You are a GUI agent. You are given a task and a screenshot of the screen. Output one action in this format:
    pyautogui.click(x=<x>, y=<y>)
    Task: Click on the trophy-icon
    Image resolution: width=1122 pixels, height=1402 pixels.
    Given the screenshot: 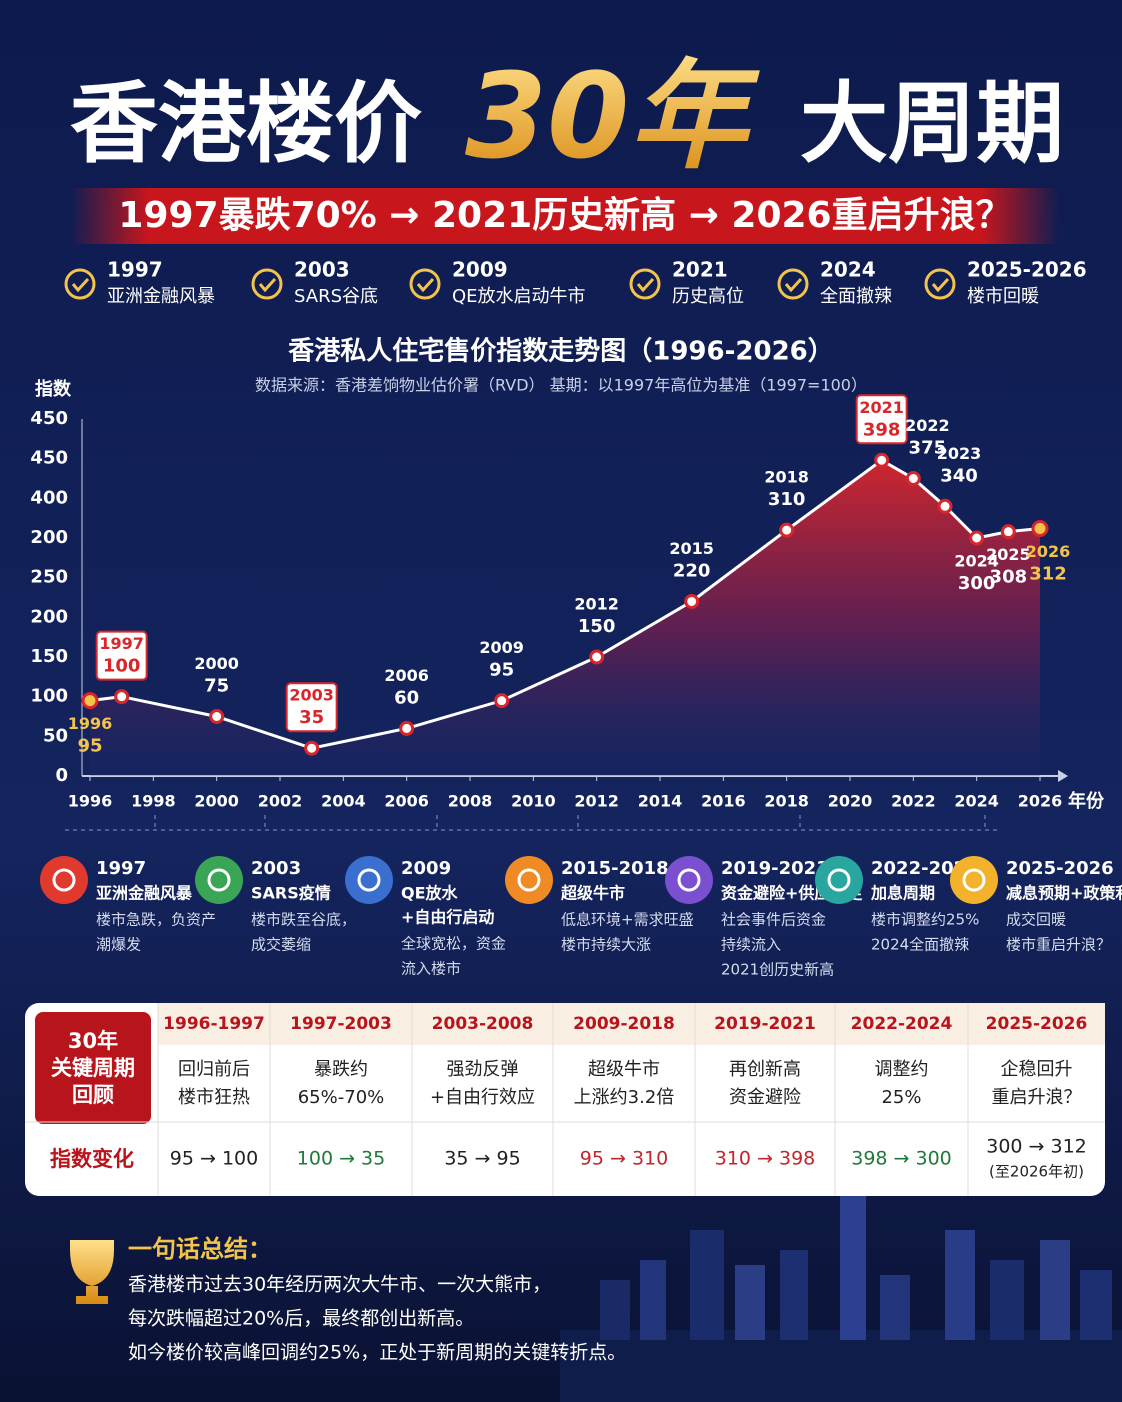 What is the action you would take?
    pyautogui.click(x=92, y=1272)
    